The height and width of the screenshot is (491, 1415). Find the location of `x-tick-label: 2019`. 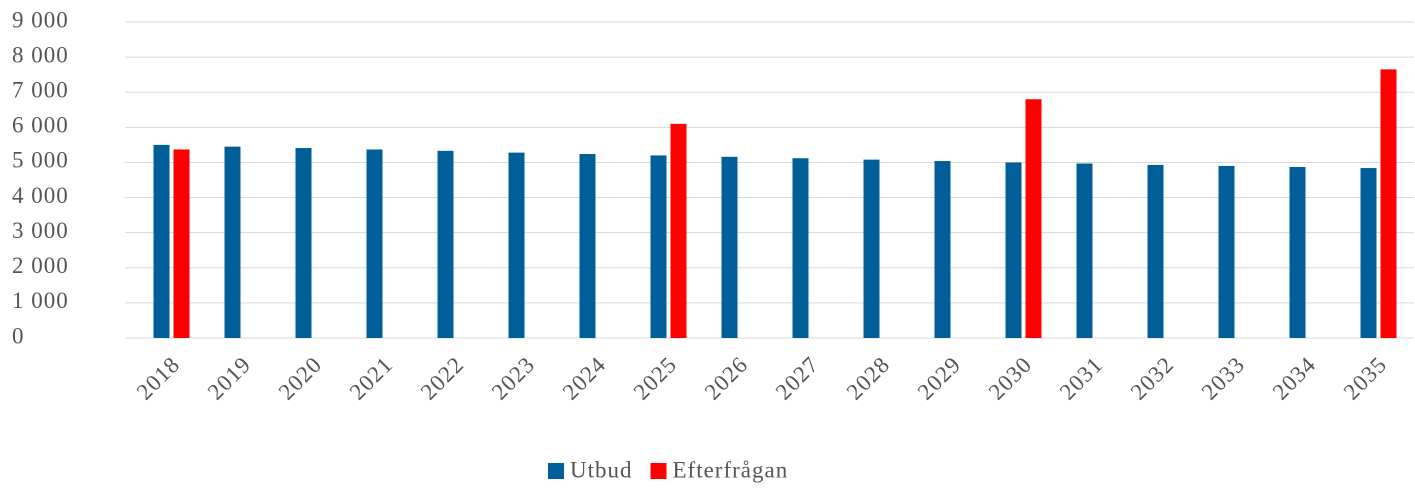

x-tick-label: 2019 is located at coordinates (229, 378).